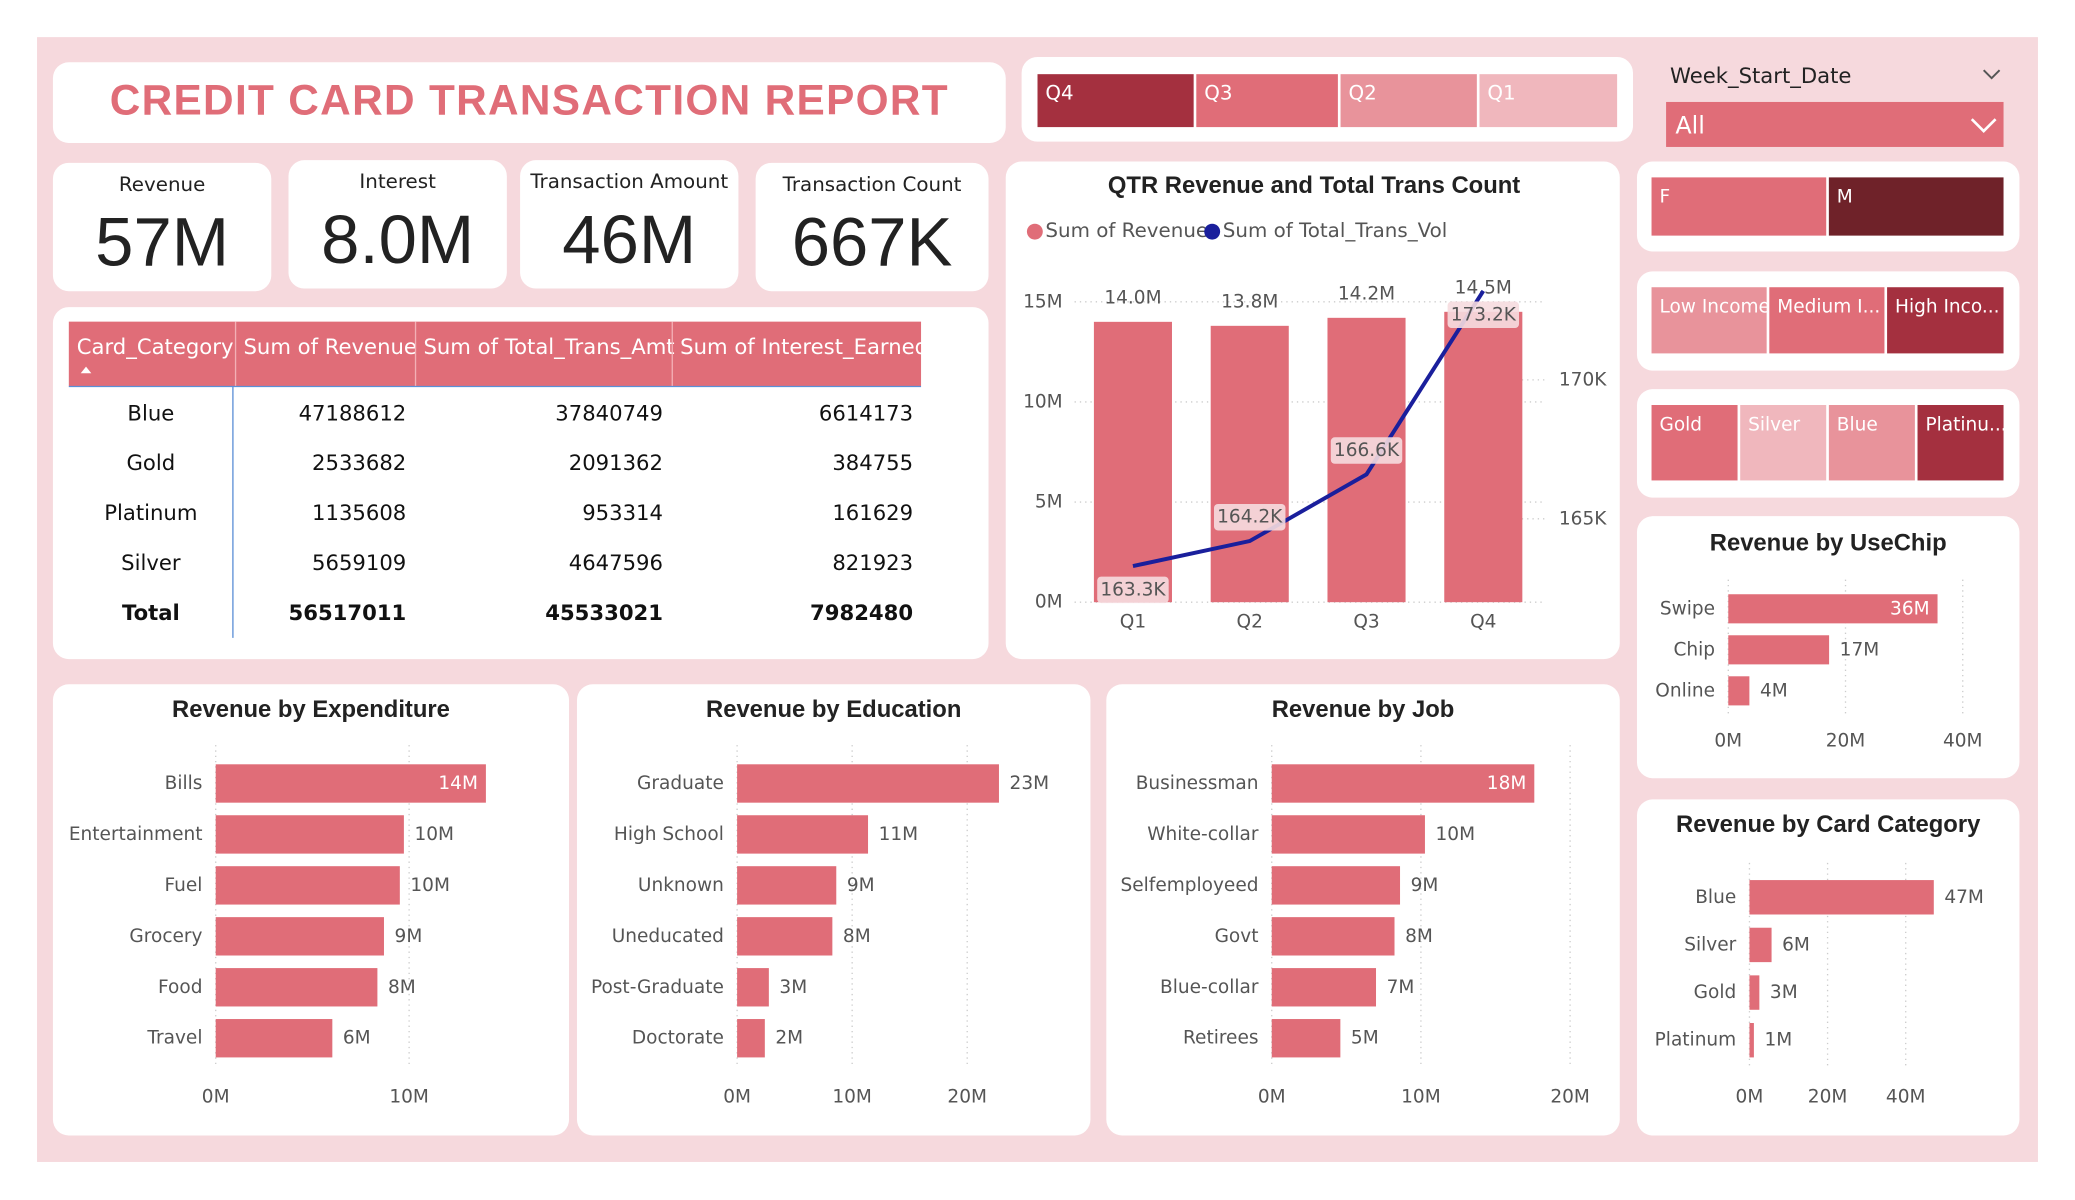 The height and width of the screenshot is (1200, 2075). Describe the element at coordinates (669, 834) in the screenshot. I see `category-label: High School` at that location.